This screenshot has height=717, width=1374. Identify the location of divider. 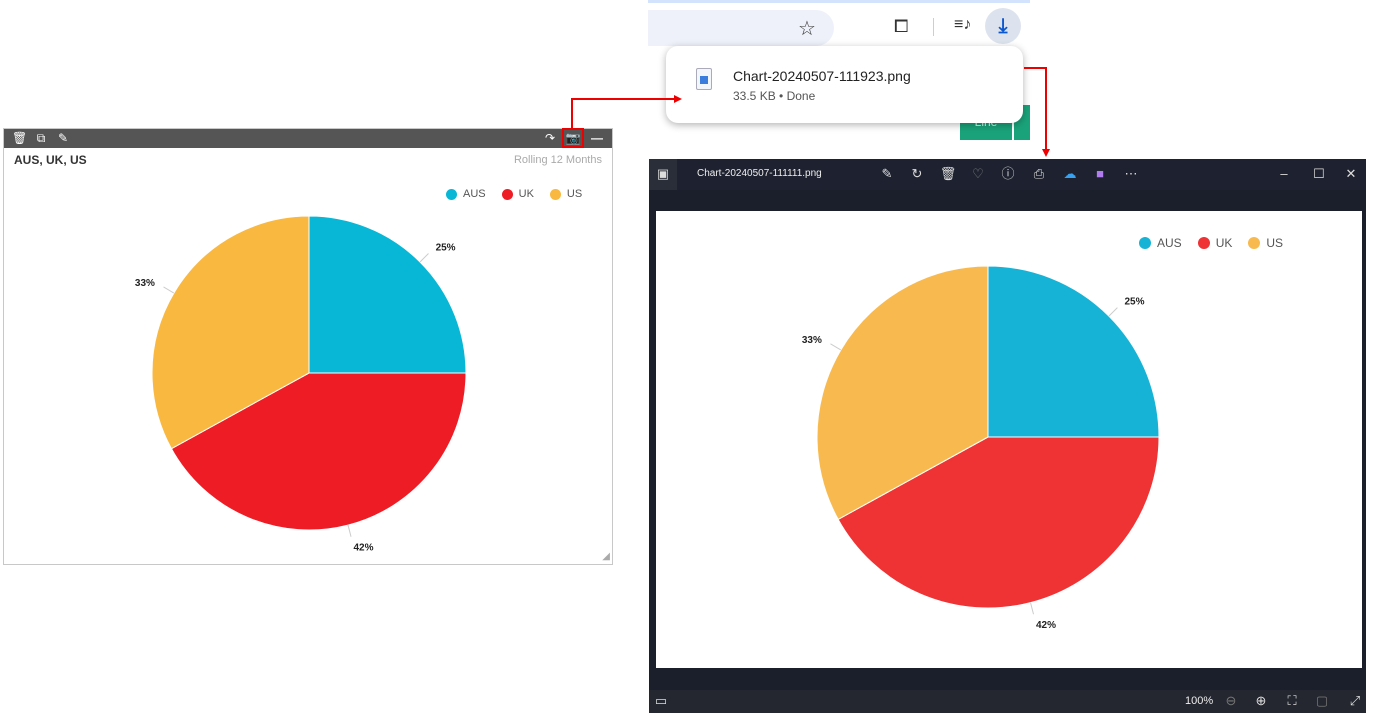
(933, 27).